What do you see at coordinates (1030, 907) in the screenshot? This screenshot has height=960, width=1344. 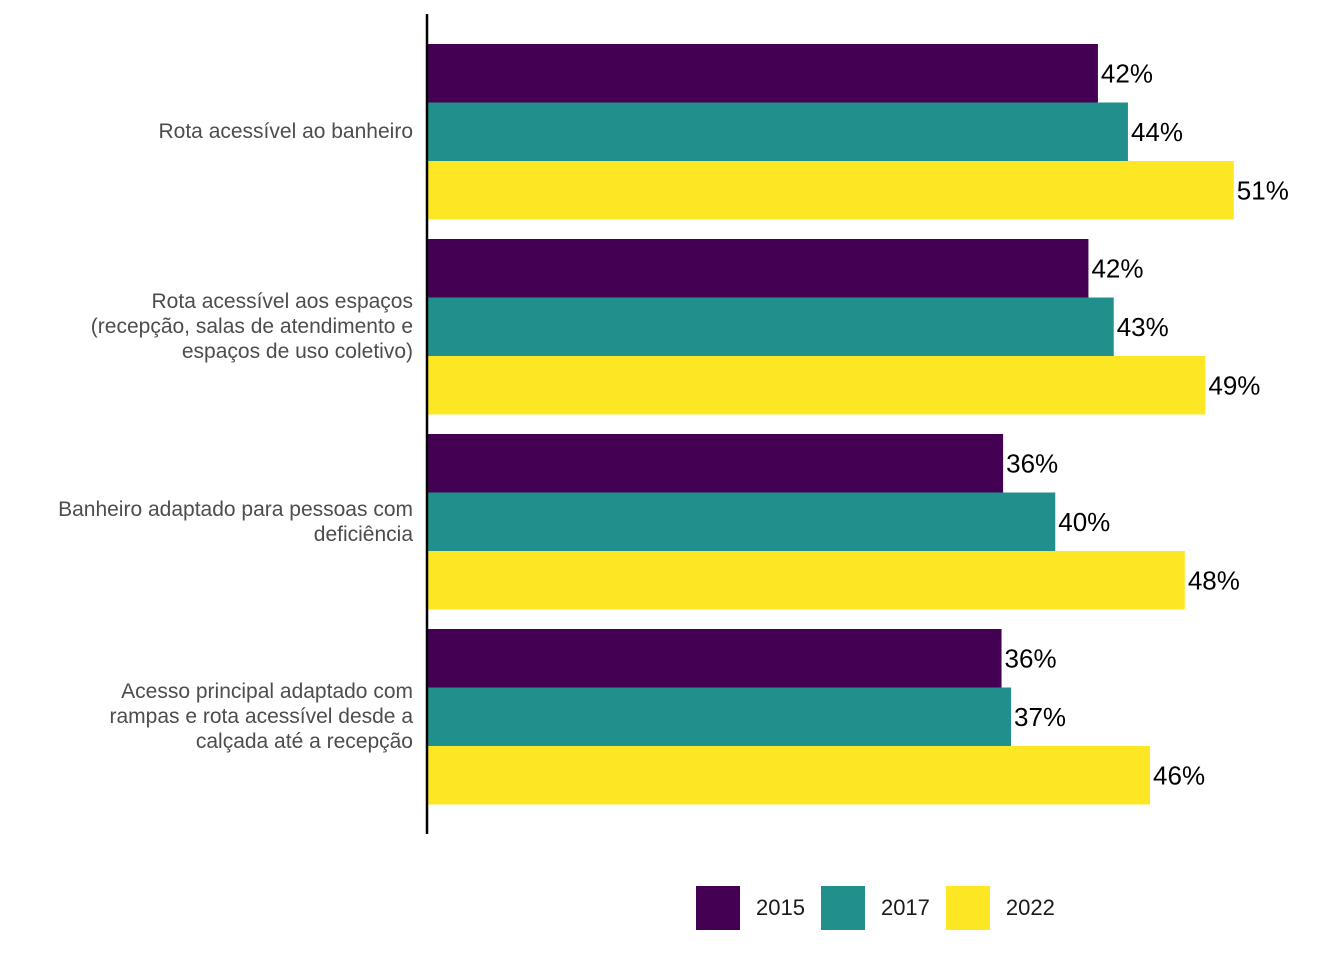 I see `legend-label-2022: 2022` at bounding box center [1030, 907].